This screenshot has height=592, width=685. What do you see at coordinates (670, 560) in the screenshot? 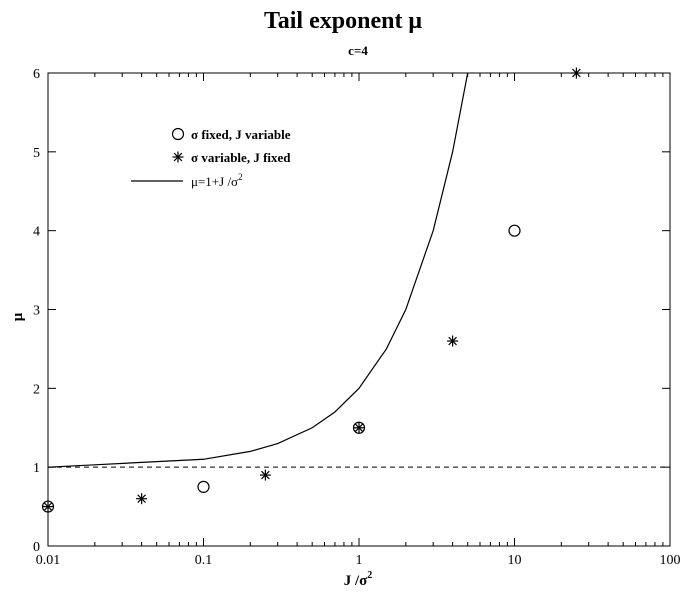
I see `x-tick-label: 100` at bounding box center [670, 560].